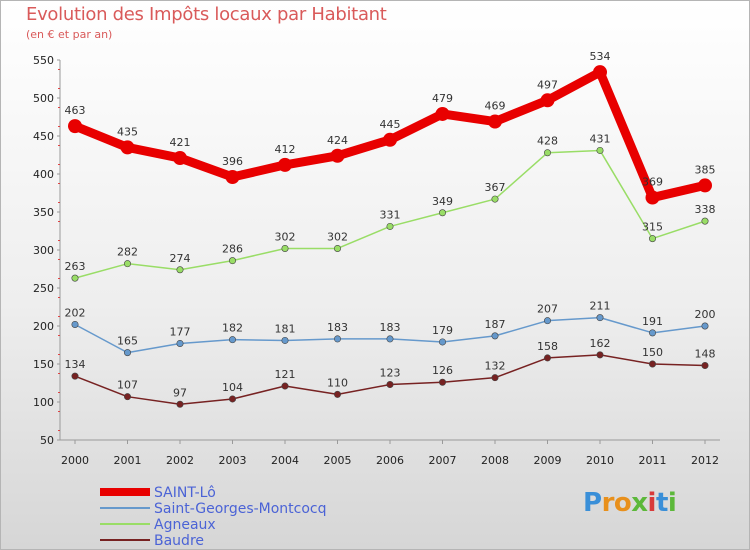 This screenshot has height=550, width=750. Describe the element at coordinates (285, 236) in the screenshot. I see `data-label: 302` at that location.